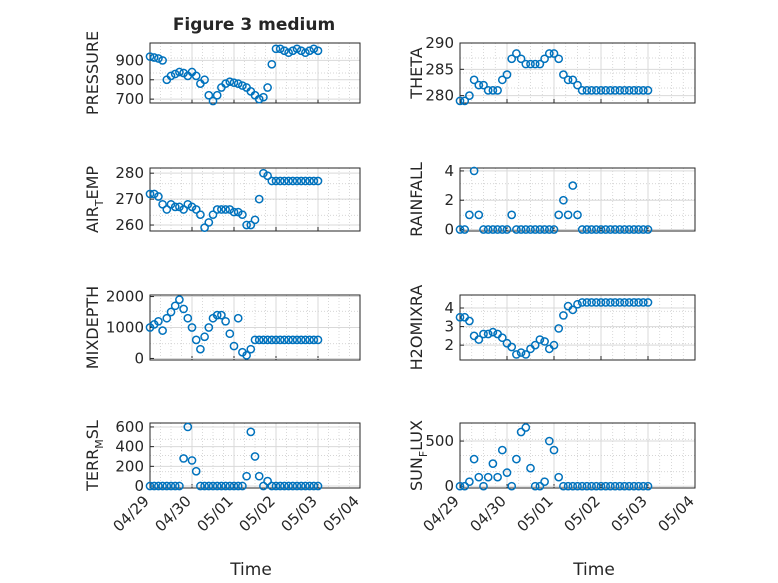  I want to click on y-tick-label: 400, so click(129, 447).